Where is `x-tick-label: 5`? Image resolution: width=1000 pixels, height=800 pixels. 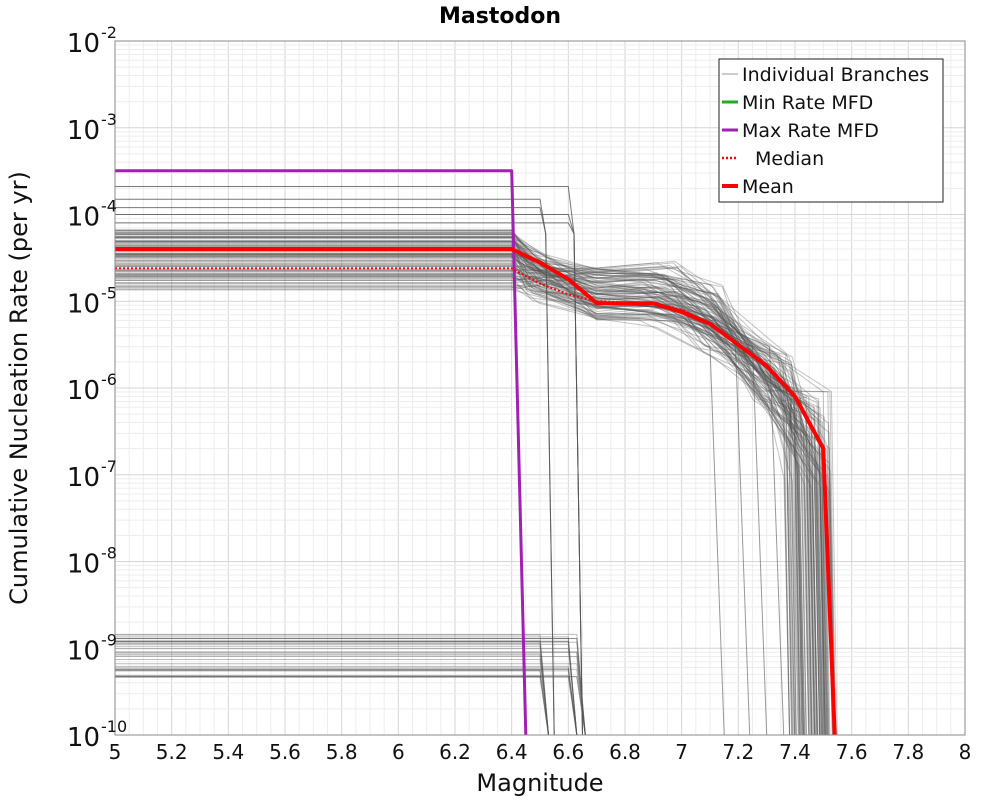 x-tick-label: 5 is located at coordinates (115, 752).